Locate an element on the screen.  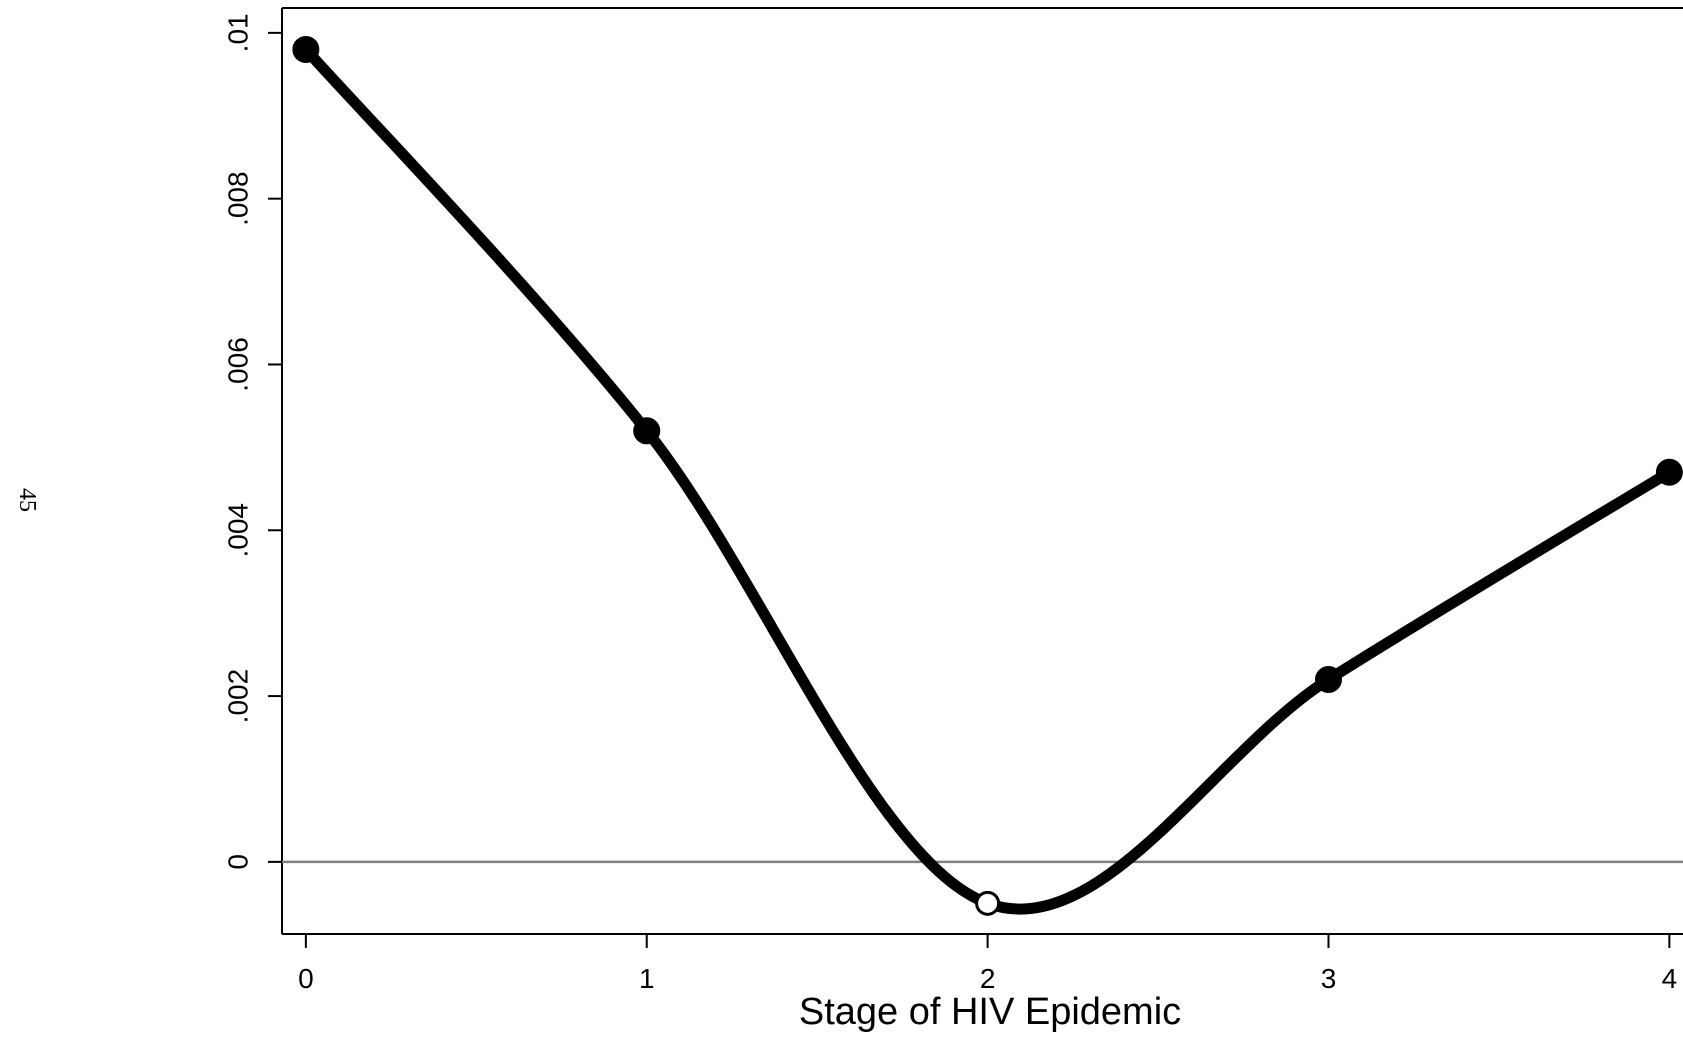
y-tick-label: .008 is located at coordinates (237, 198).